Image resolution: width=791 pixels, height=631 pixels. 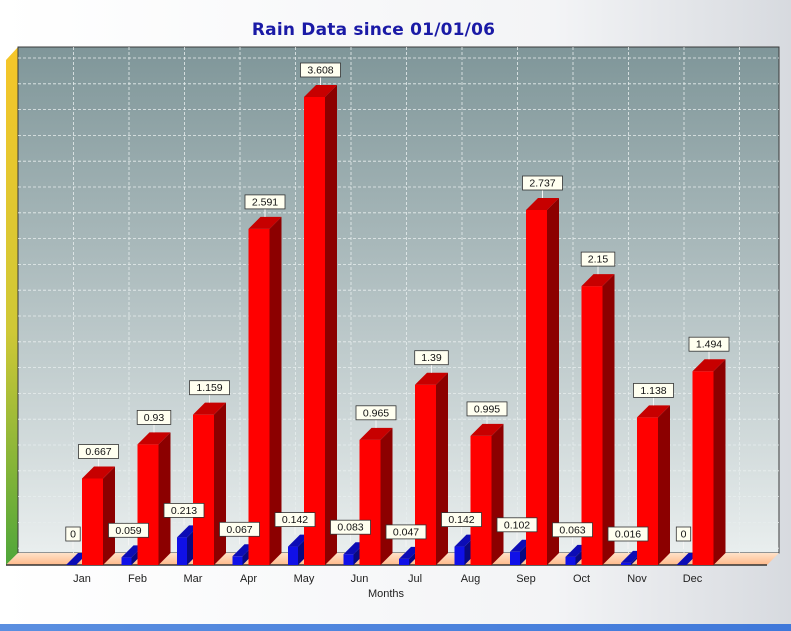 What do you see at coordinates (598, 260) in the screenshot?
I see `data-label-red-oct-text: 2.15` at bounding box center [598, 260].